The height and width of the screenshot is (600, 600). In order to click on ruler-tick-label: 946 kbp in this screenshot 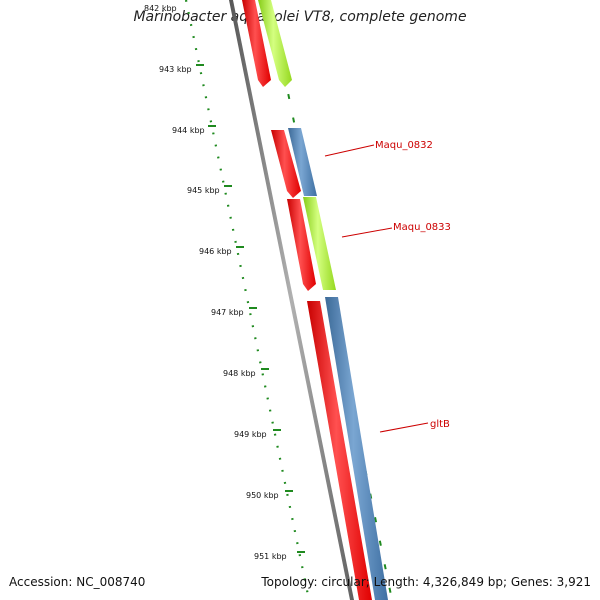, I will do `click(215, 251)`.